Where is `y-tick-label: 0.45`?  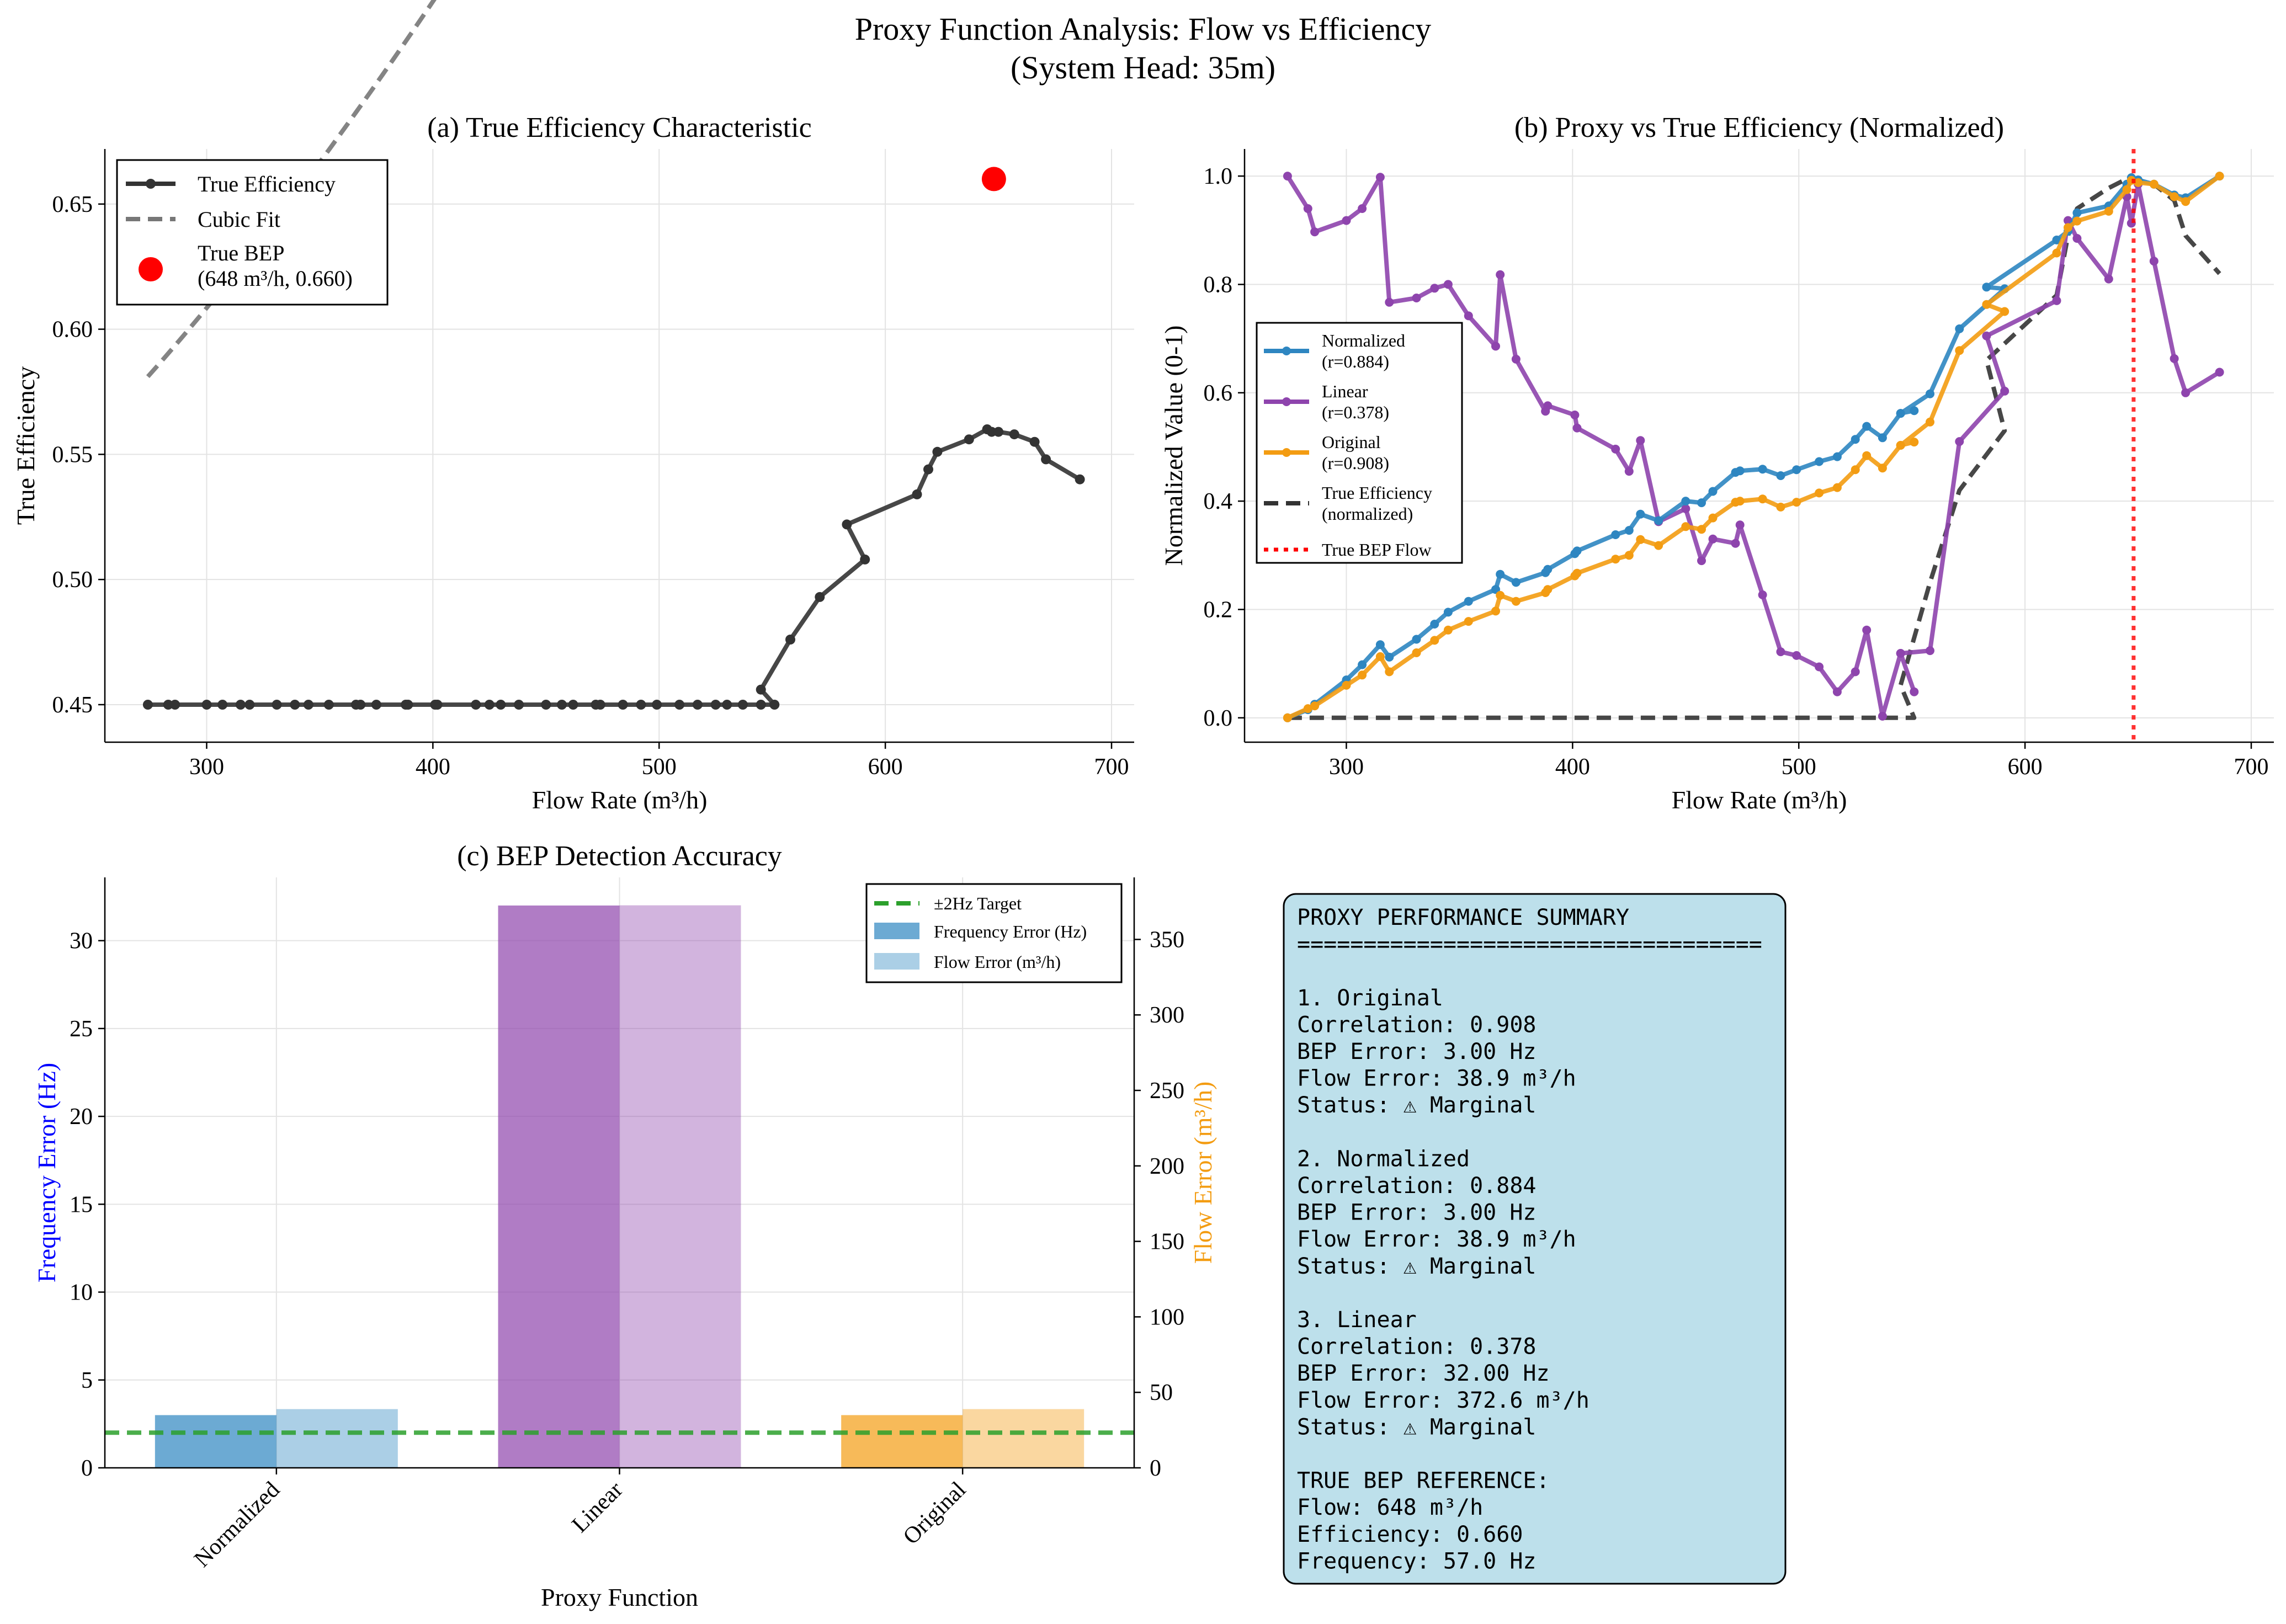 y-tick-label: 0.45 is located at coordinates (73, 706).